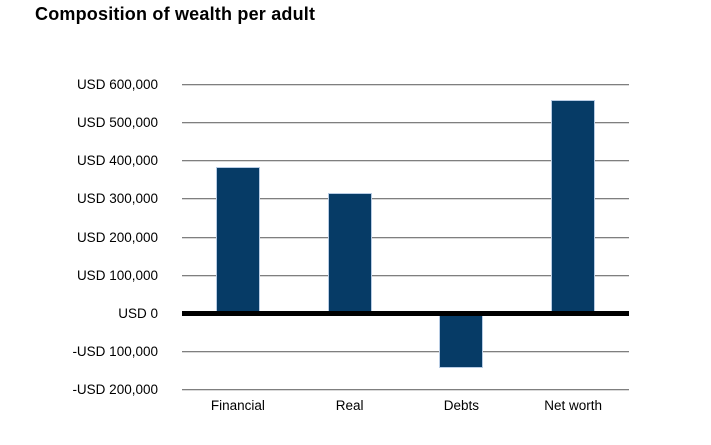 This screenshot has width=711, height=445. Describe the element at coordinates (117, 237) in the screenshot. I see `y-tick-label: USD 200,000` at that location.